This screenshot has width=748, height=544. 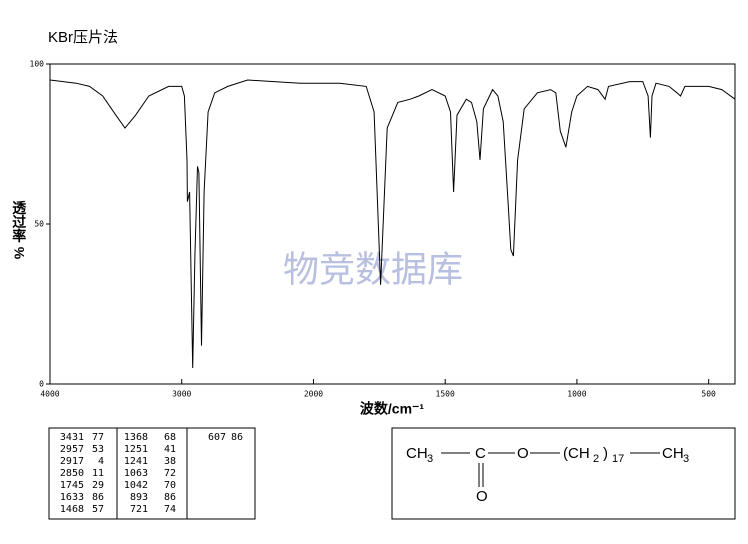 I want to click on peak-wavenumber: 1042, so click(x=136, y=485).